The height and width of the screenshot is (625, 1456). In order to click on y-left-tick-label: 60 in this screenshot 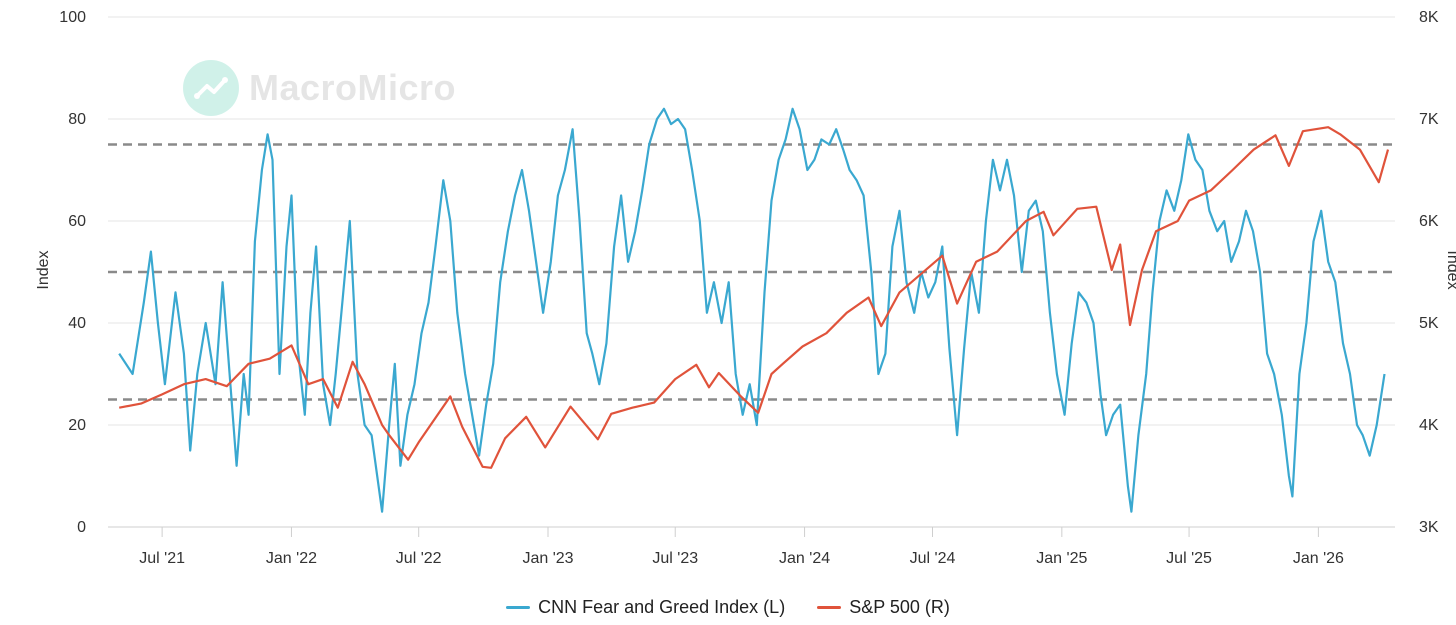, I will do `click(77, 221)`.